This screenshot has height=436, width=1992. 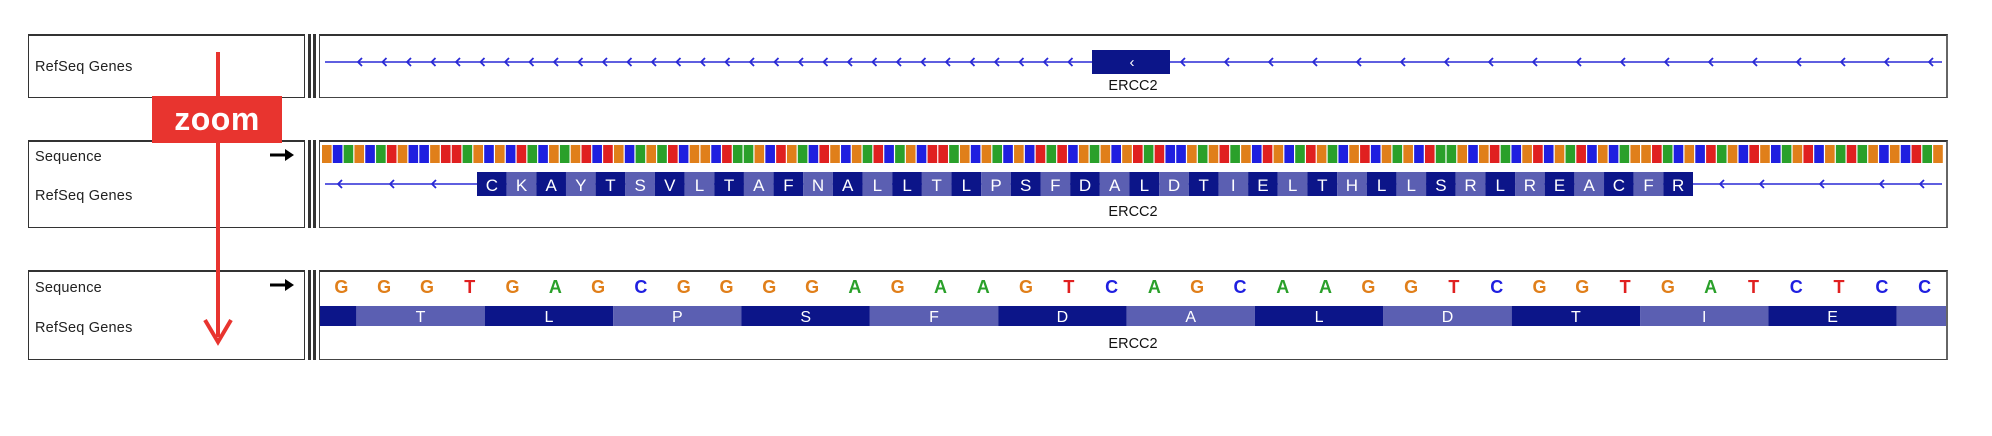 I want to click on track-data-area: ‹ ERCC2, so click(x=1133, y=66).